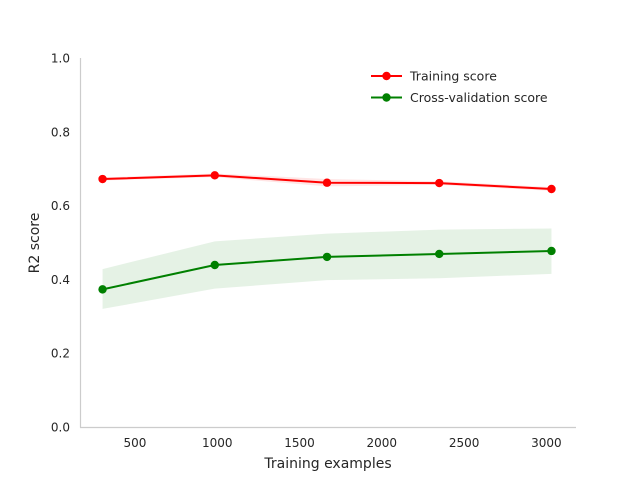  I want to click on x-tick-labels: 500 1000 1500 2000 2500 3000, so click(343, 443).